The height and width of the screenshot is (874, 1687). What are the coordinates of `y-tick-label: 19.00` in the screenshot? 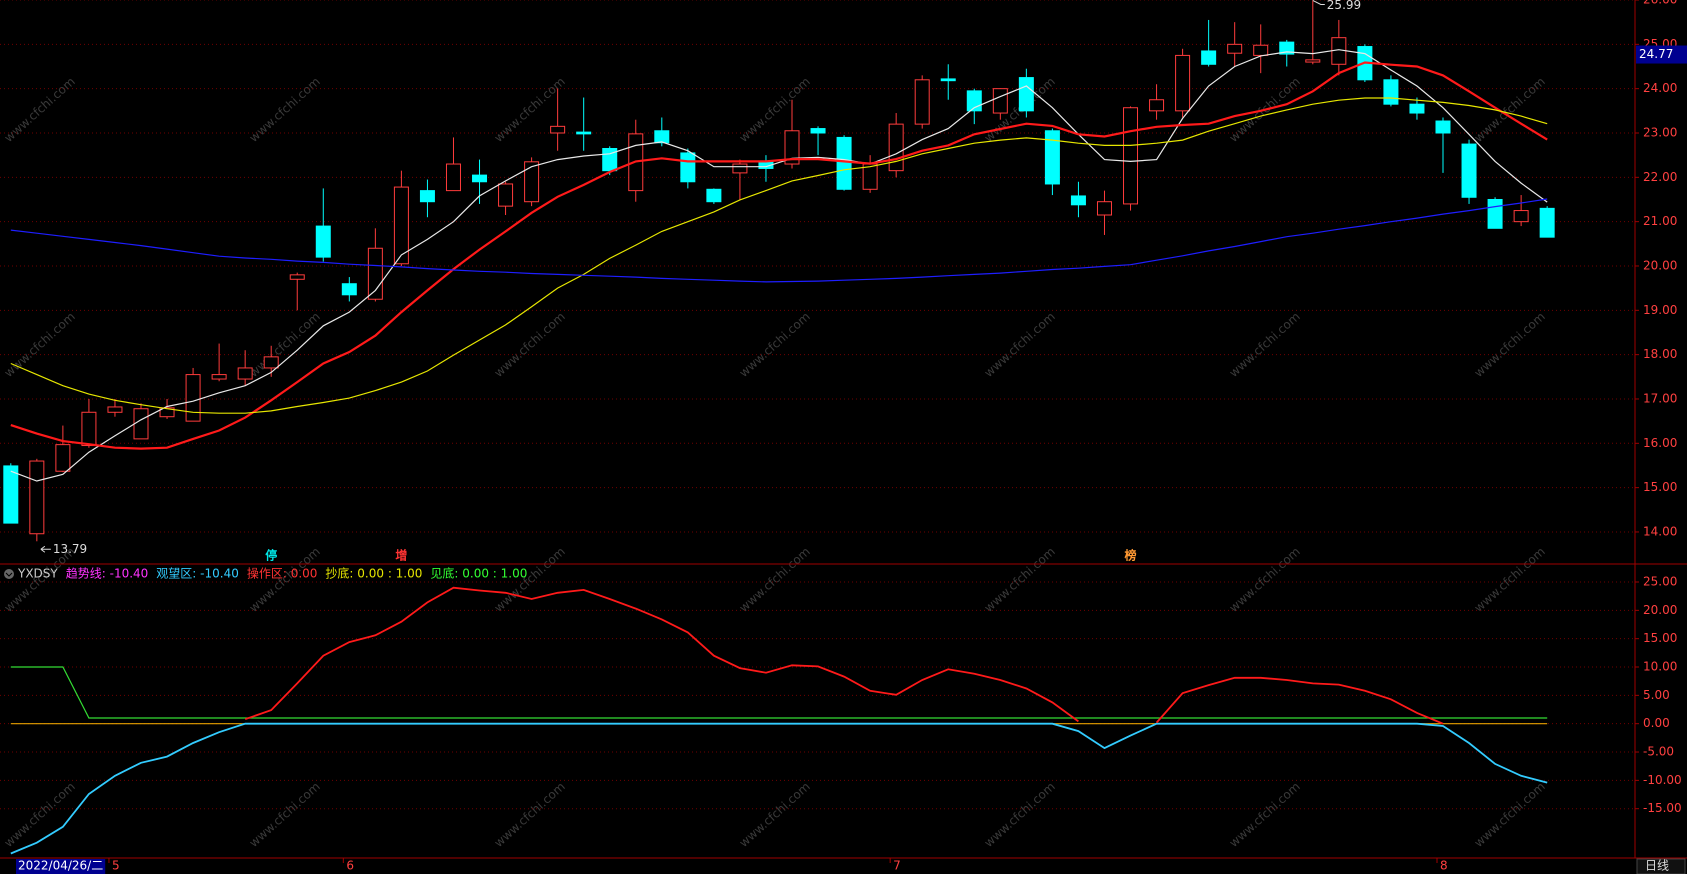 It's located at (1660, 310).